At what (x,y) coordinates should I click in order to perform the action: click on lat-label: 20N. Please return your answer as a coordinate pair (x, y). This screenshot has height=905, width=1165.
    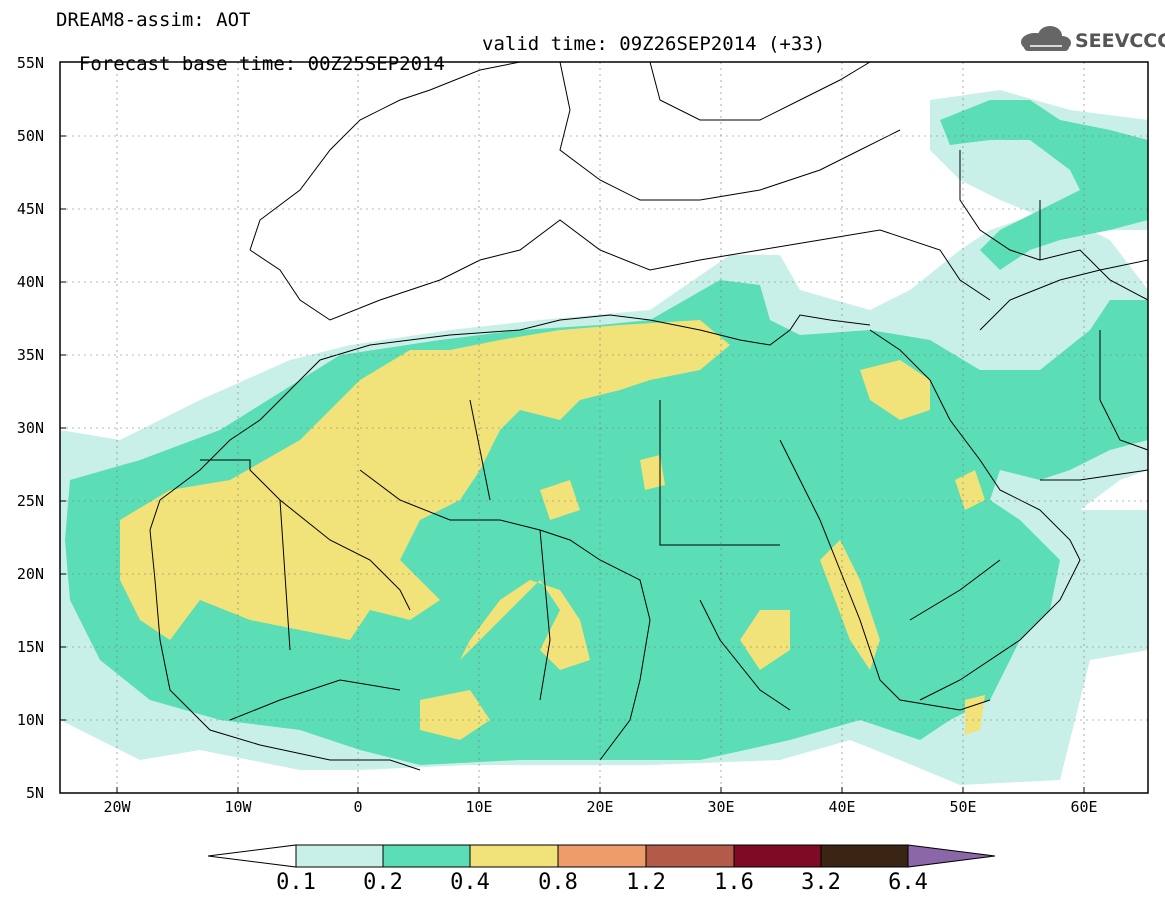
    Looking at the image, I should click on (30, 574).